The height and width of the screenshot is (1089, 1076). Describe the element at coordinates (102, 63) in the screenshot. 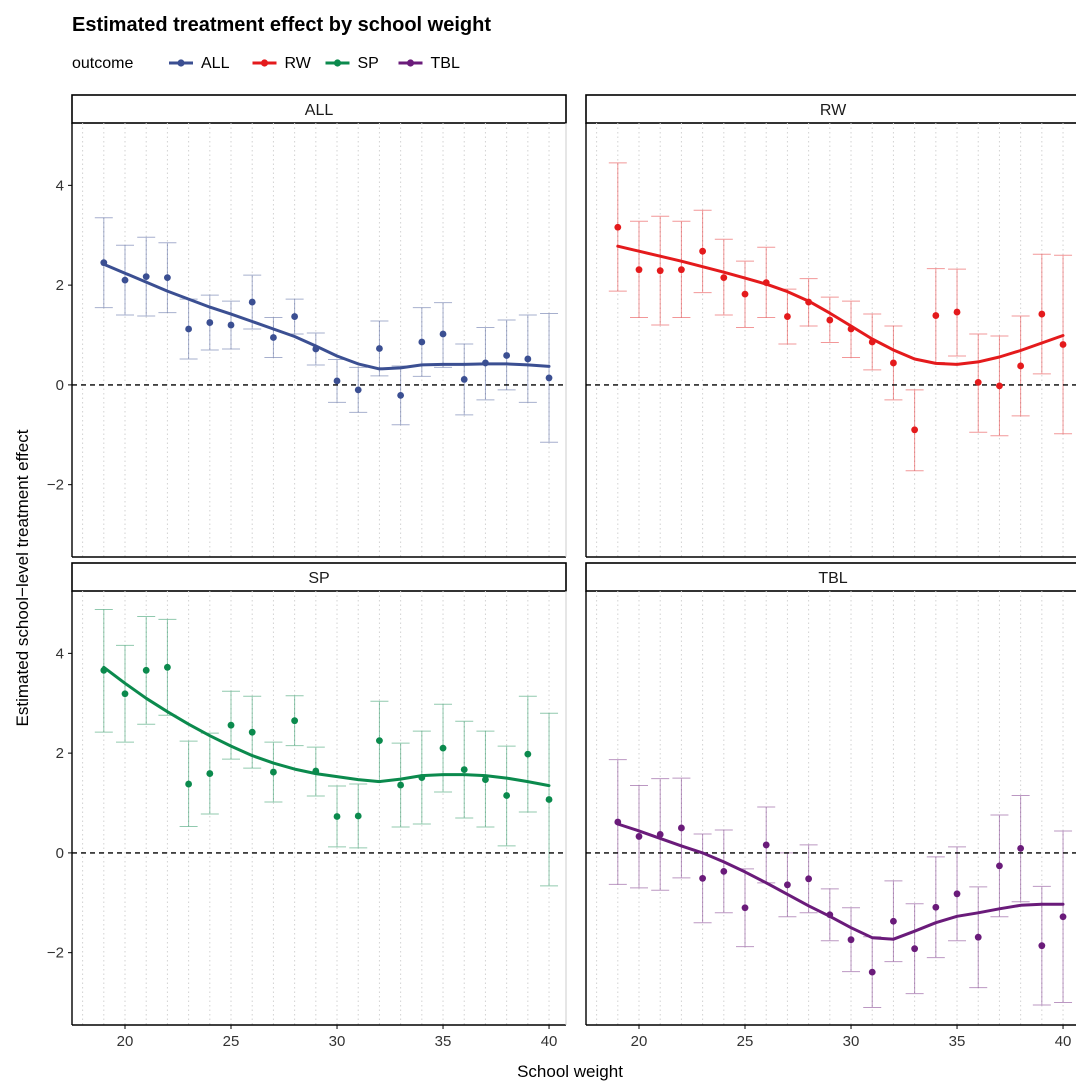

I see `legend-title: outcome` at that location.